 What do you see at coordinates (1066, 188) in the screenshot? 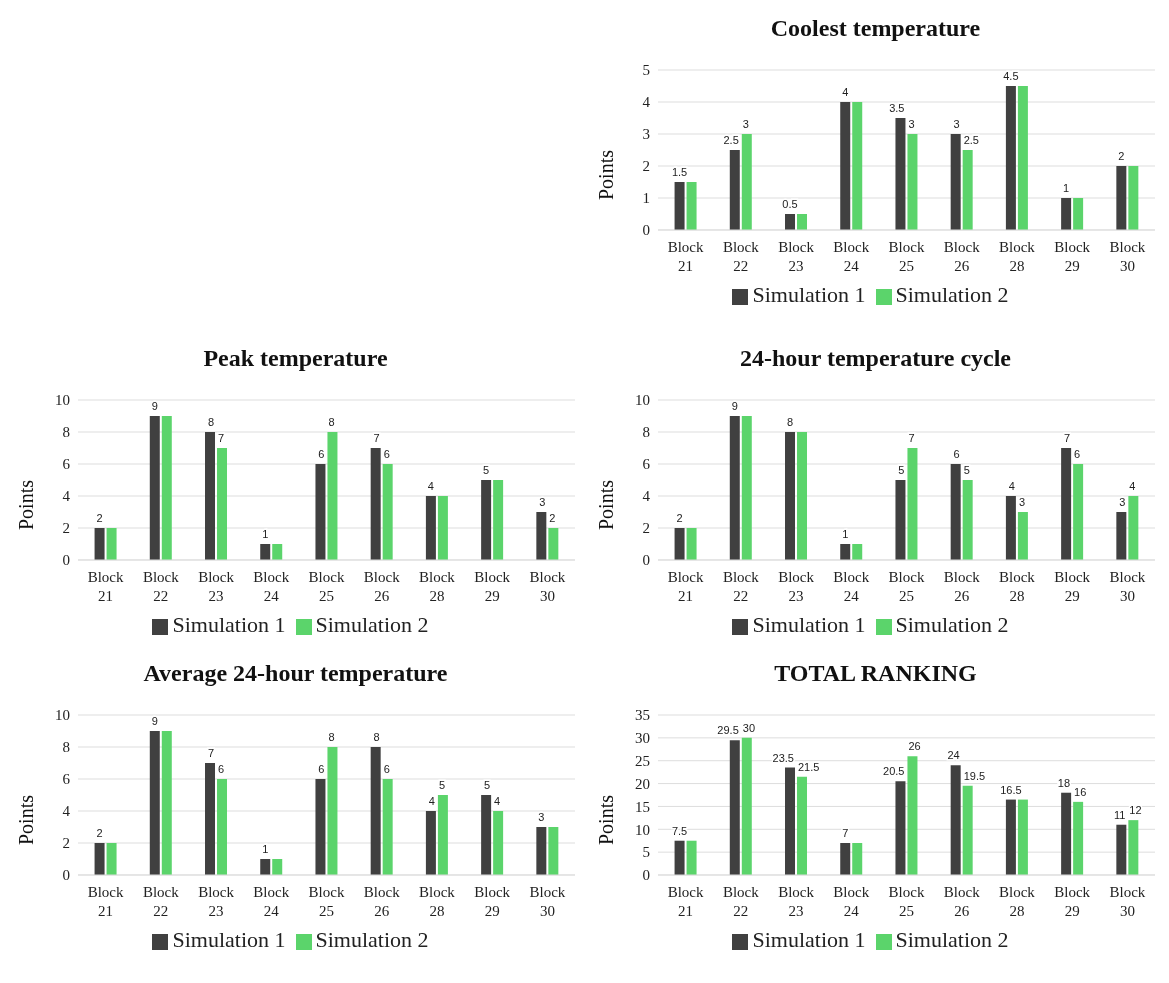
I see `data-label: 1` at bounding box center [1066, 188].